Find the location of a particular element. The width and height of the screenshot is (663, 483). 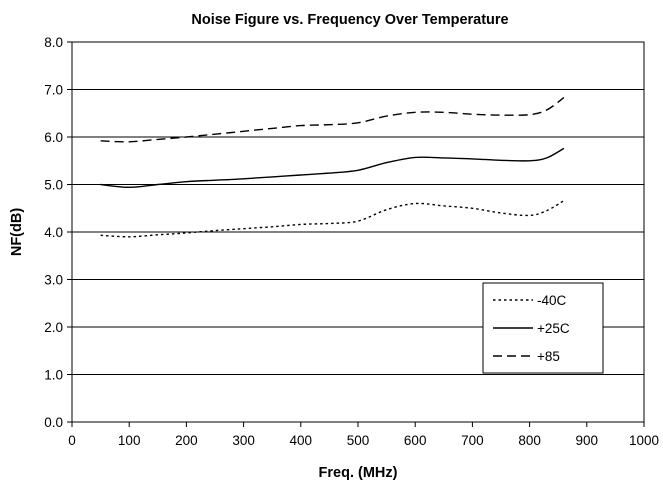

y-tick-label: 0.0 is located at coordinates (53, 422).